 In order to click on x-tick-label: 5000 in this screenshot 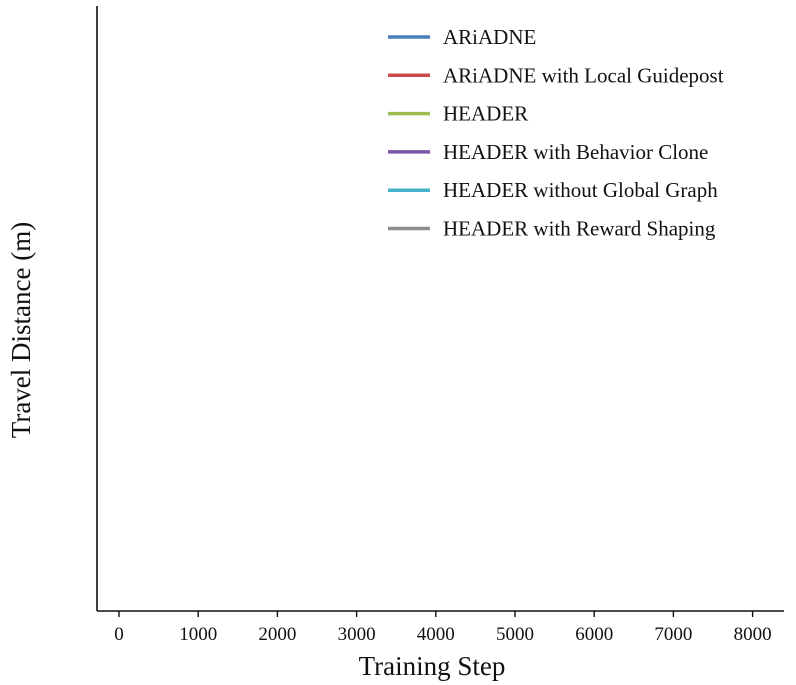, I will do `click(515, 634)`.